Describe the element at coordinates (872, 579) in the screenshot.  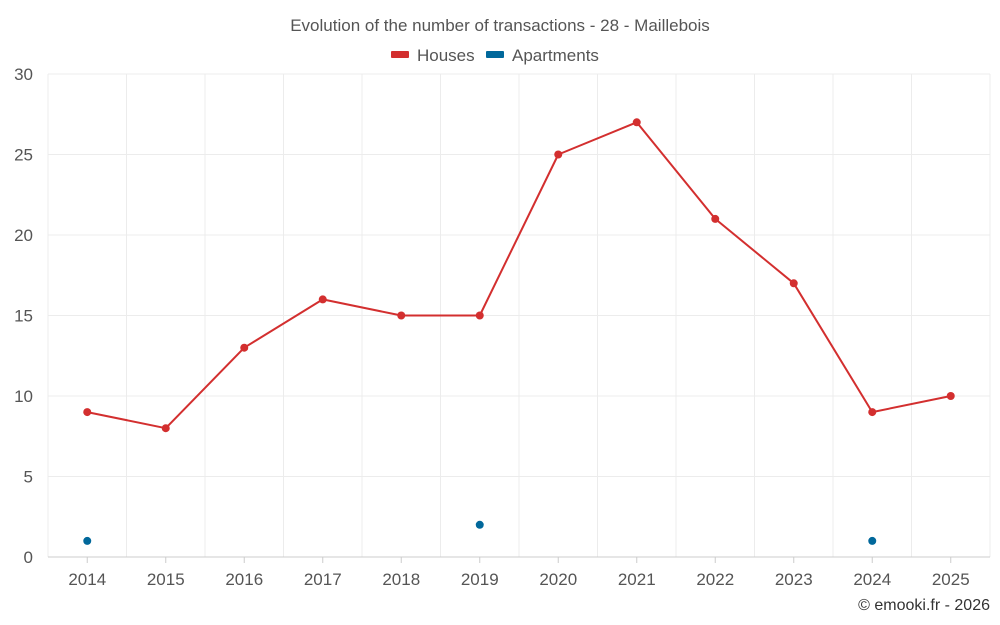
I see `x-tick-label: 2024` at that location.